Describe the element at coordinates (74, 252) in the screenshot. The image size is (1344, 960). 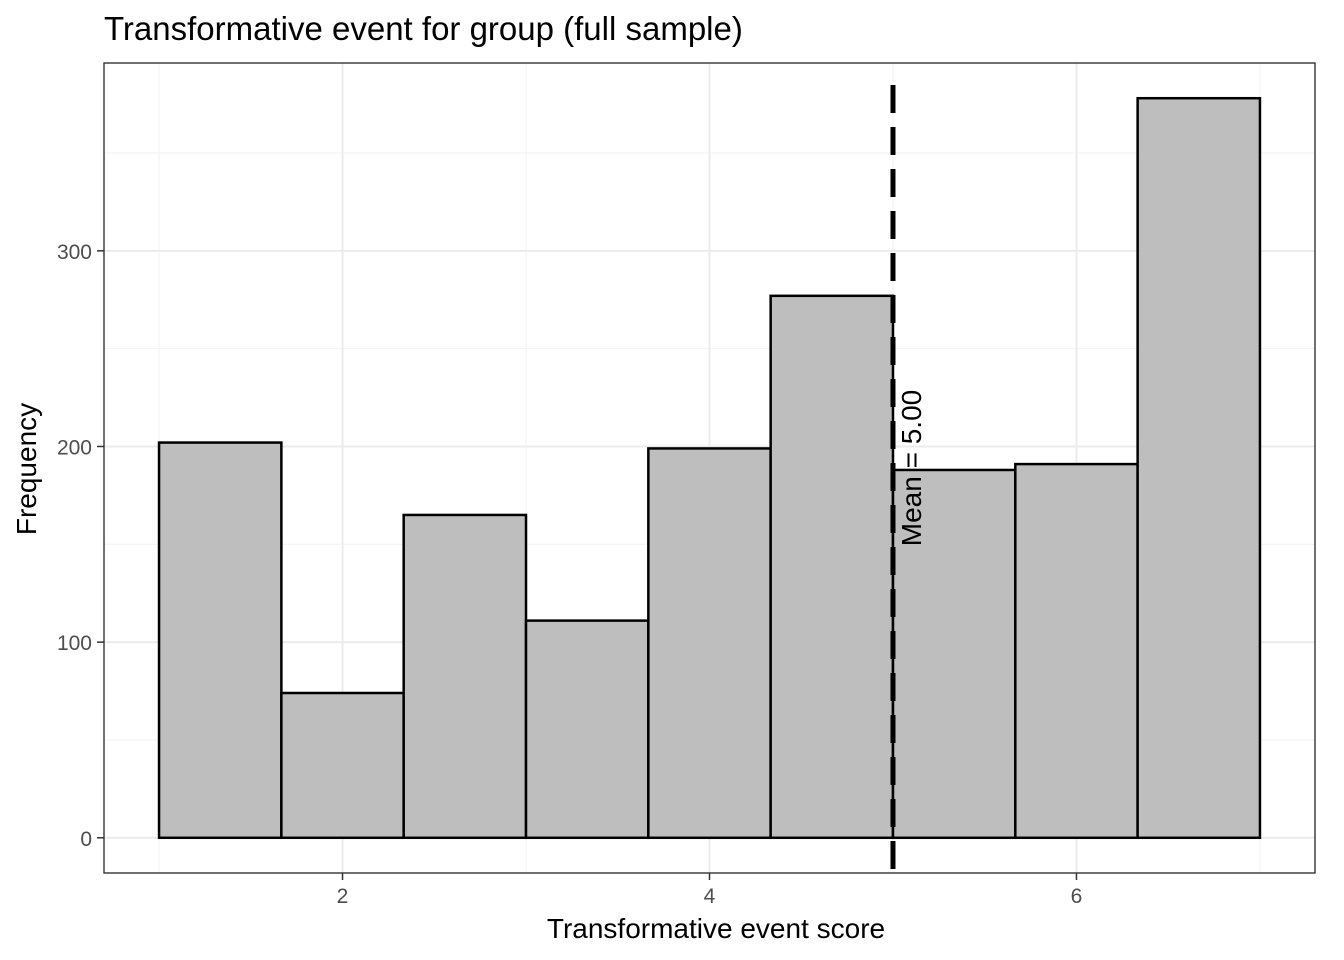
I see `y-tick-label: 300` at that location.